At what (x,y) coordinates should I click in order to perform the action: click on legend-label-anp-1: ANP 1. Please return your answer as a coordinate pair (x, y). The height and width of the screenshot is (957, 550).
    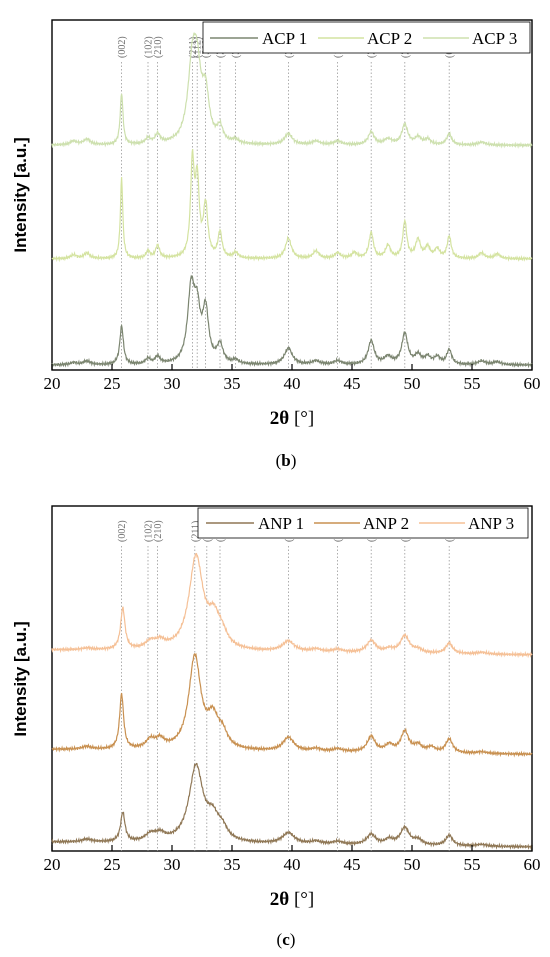
    Looking at the image, I should click on (281, 523).